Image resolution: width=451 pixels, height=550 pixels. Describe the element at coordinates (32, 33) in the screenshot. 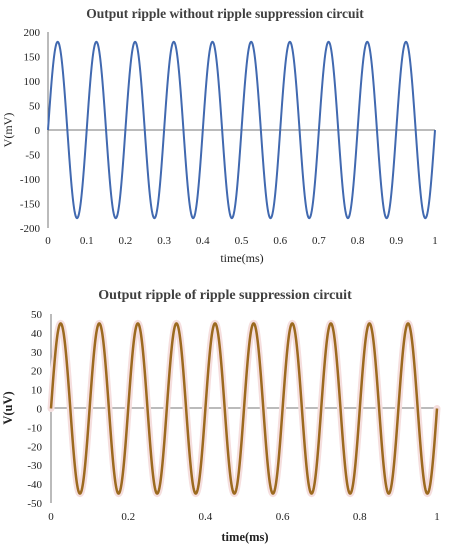

I see `y-tick-label: 200` at that location.